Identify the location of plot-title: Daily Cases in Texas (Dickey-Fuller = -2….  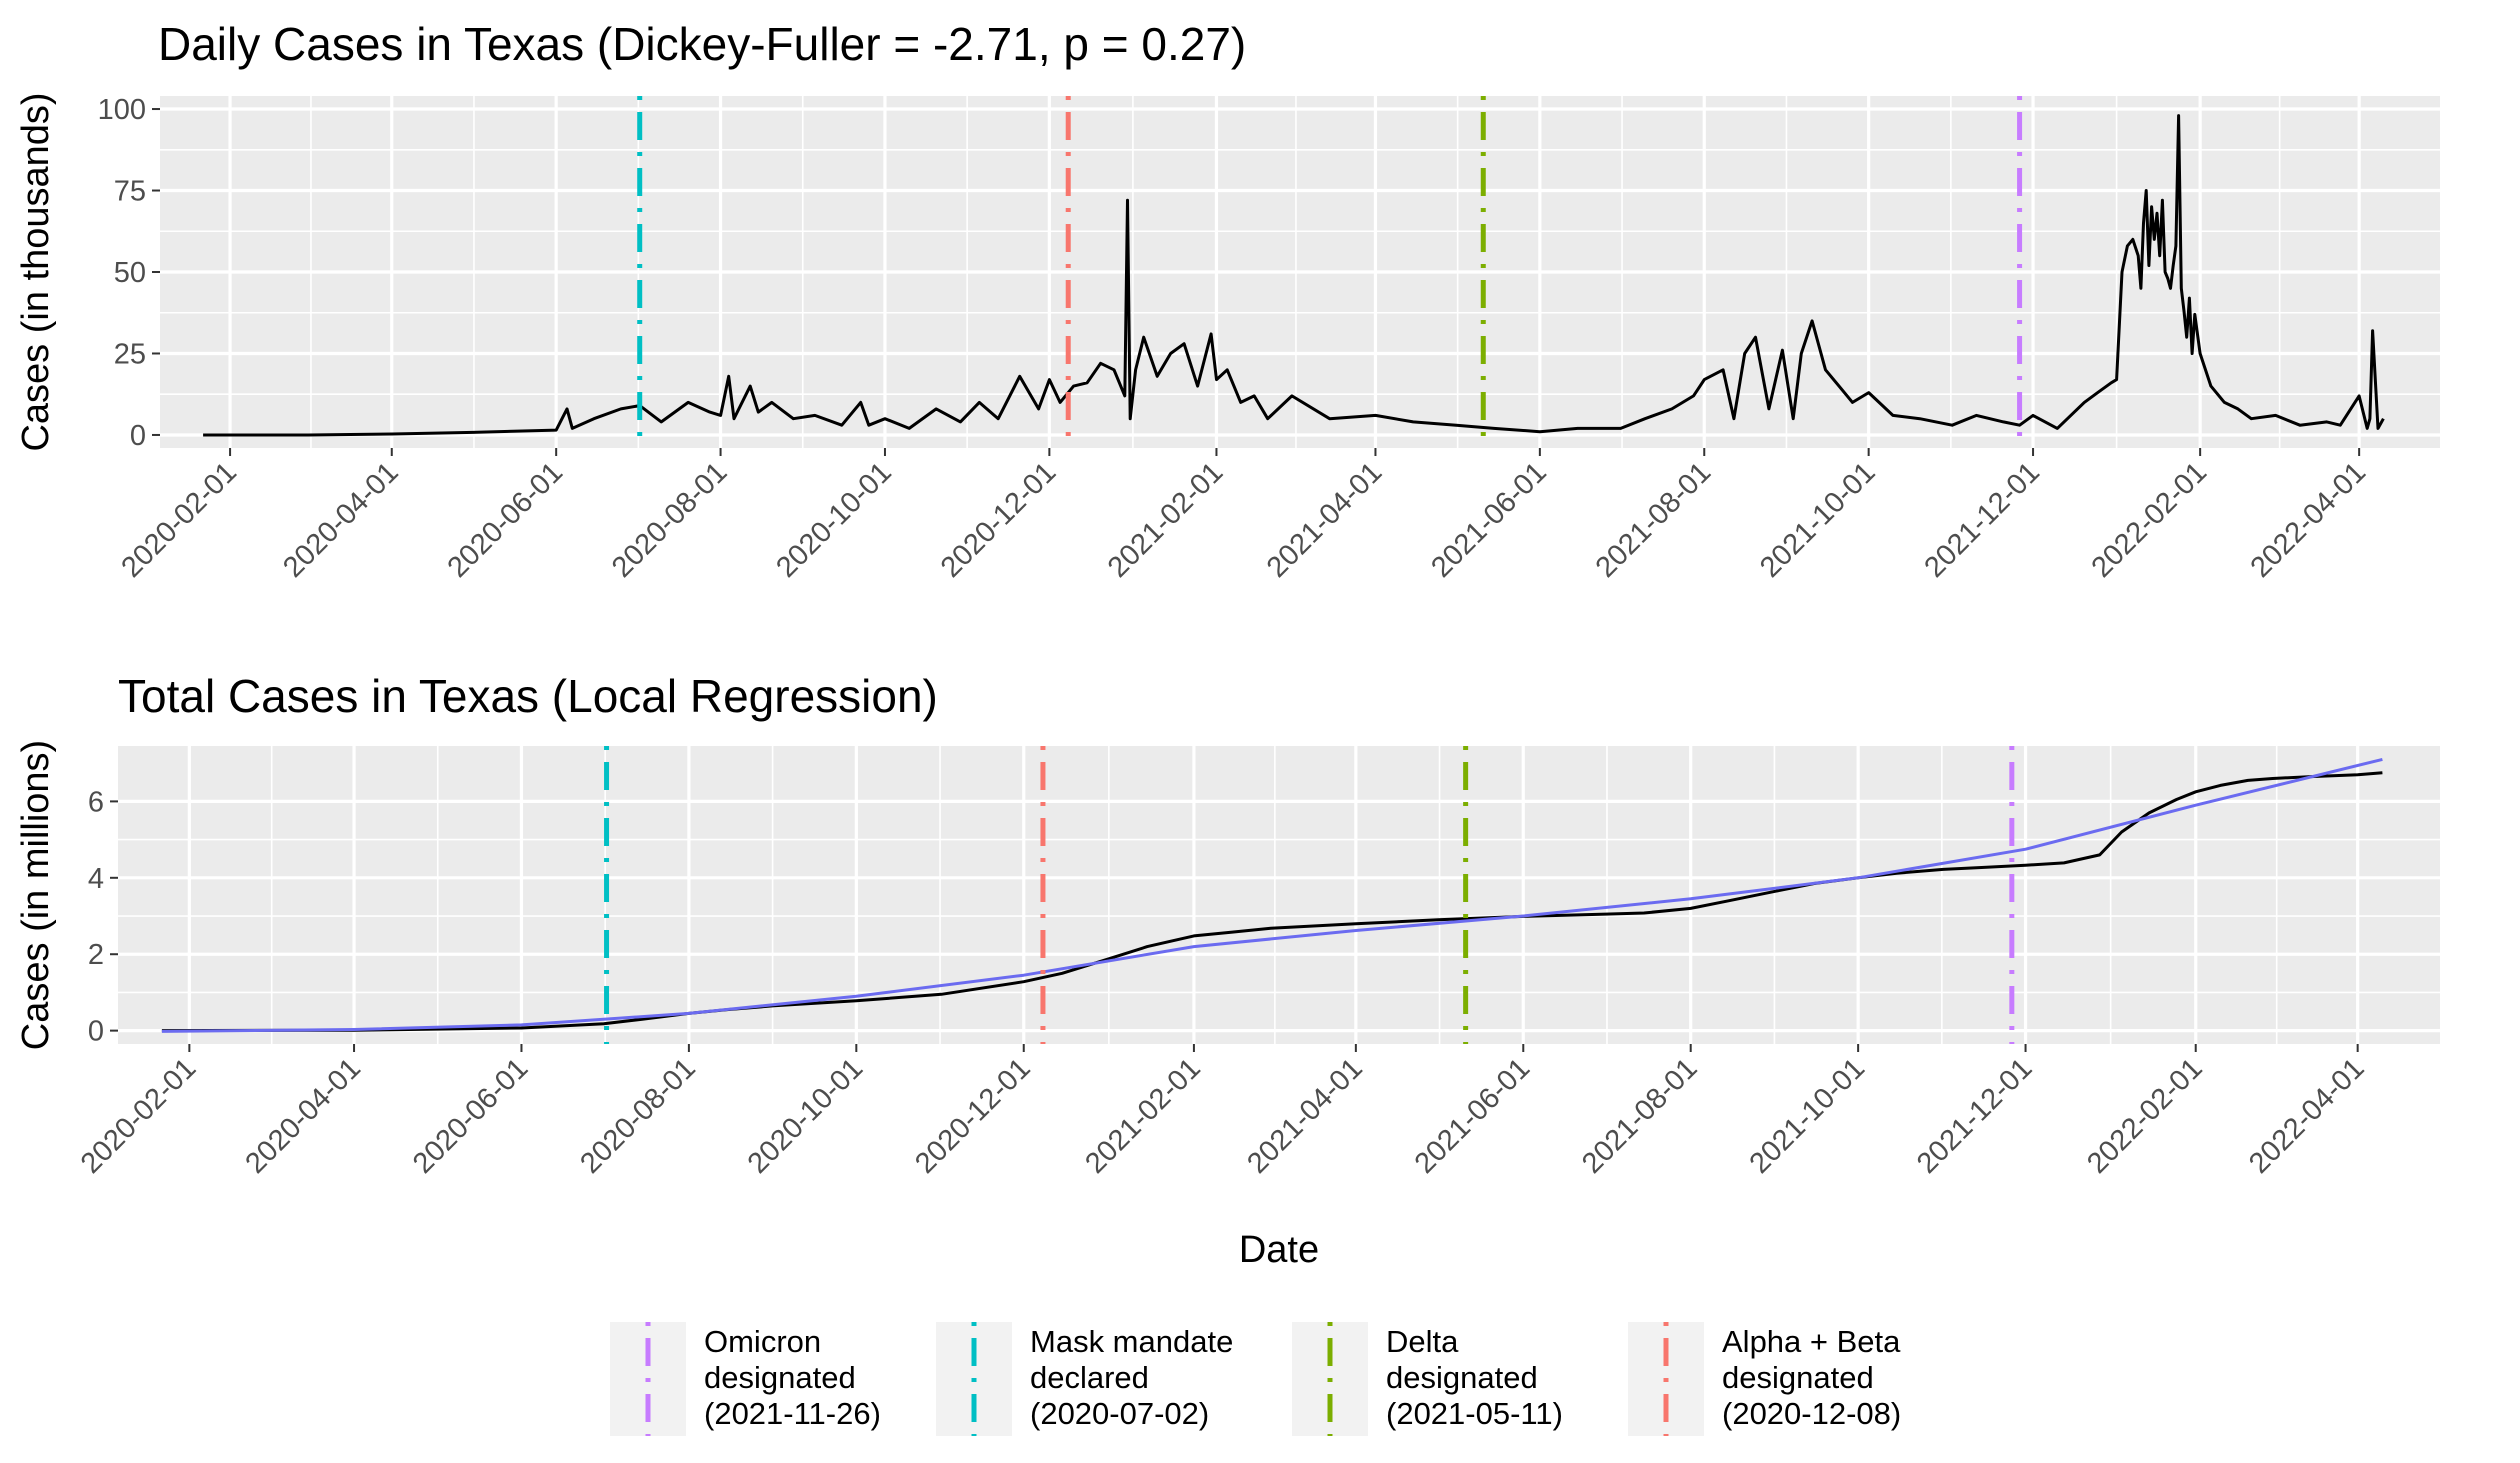
(702, 44).